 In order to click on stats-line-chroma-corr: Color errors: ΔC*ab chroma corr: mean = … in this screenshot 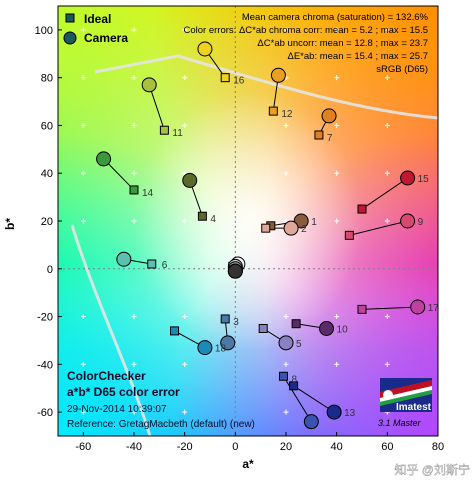, I will do `click(306, 30)`.